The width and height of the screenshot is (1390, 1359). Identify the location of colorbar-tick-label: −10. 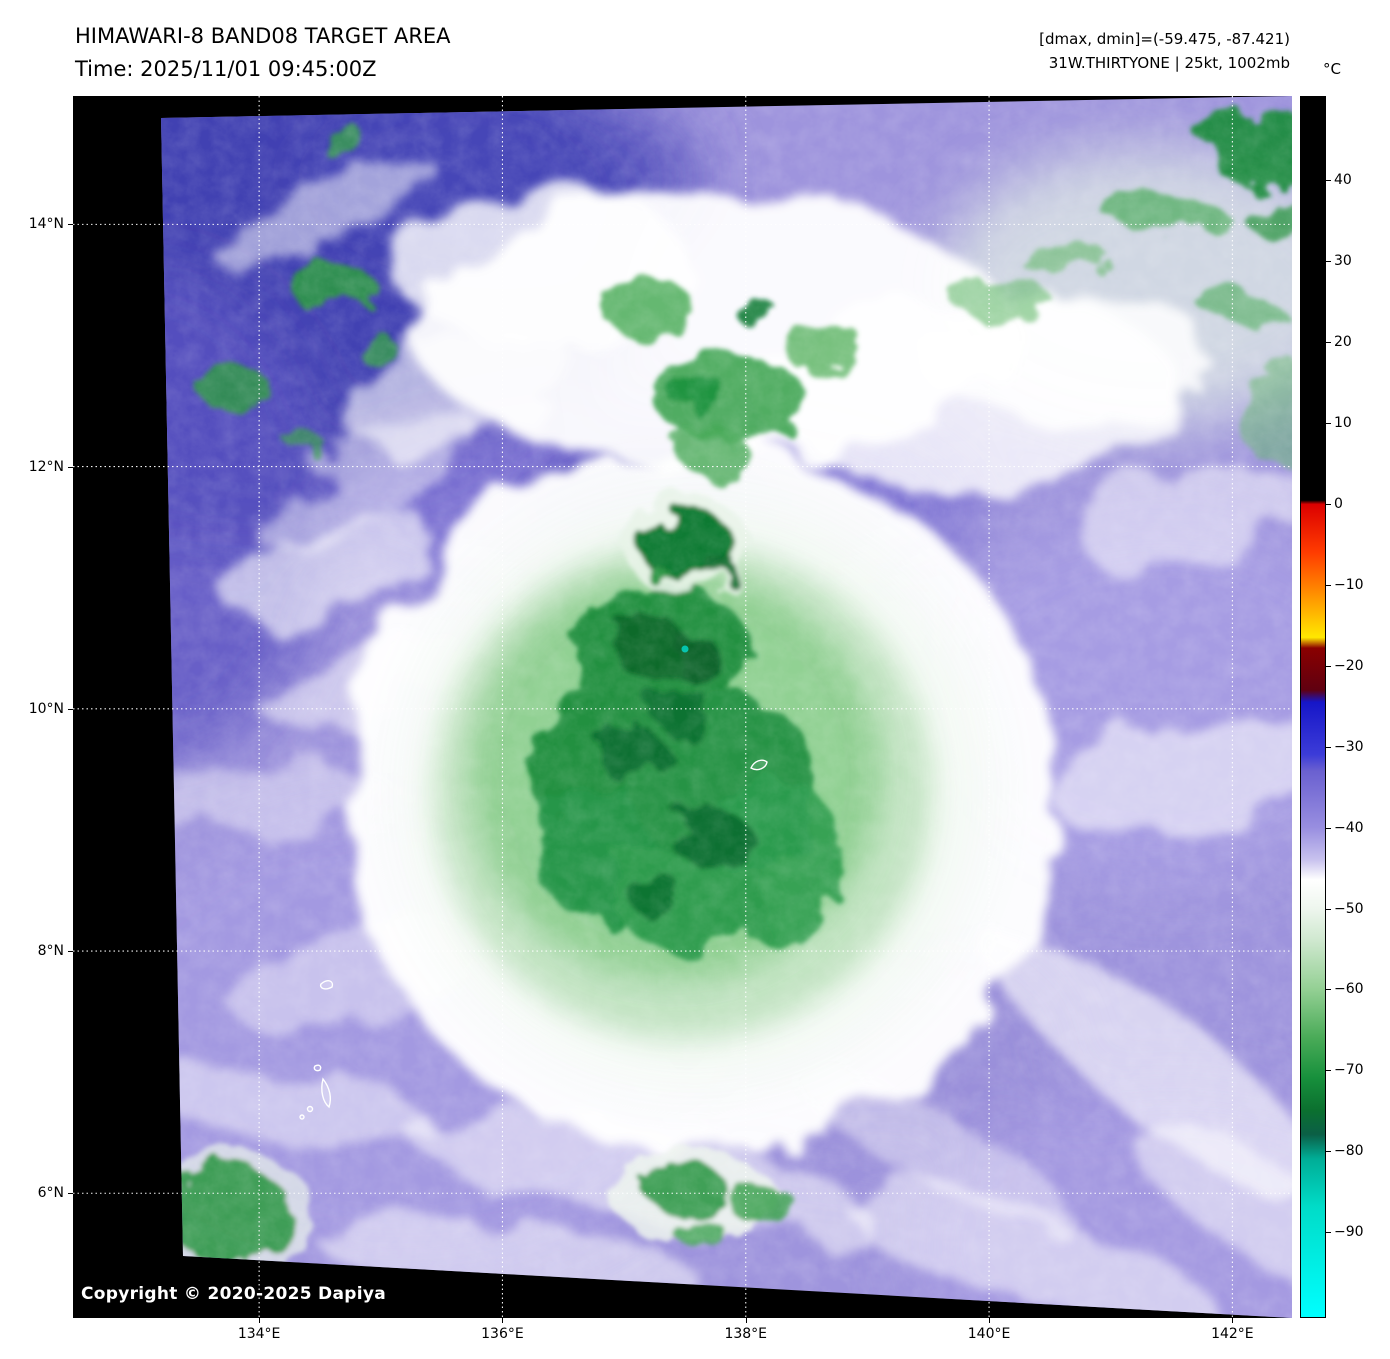
(1349, 584).